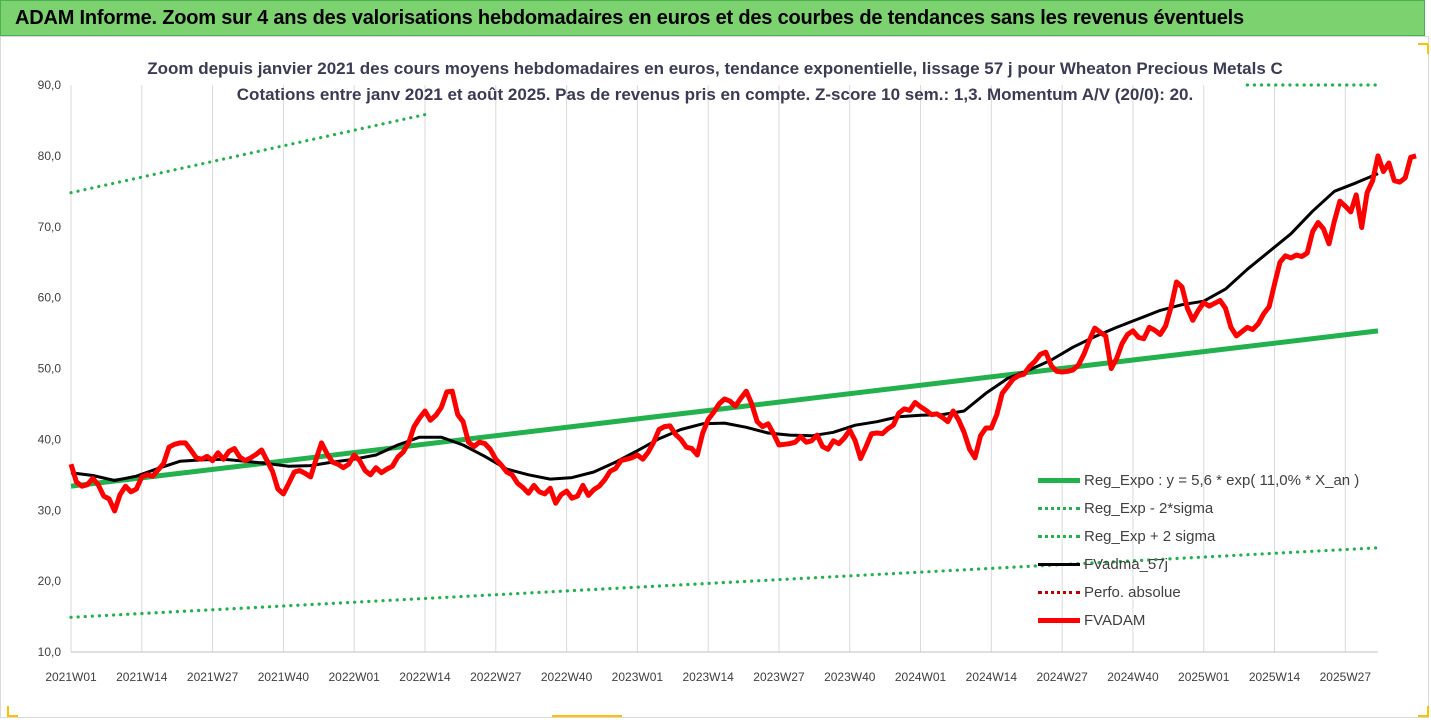  I want to click on legend-item: FVadma_57j, so click(1218, 564).